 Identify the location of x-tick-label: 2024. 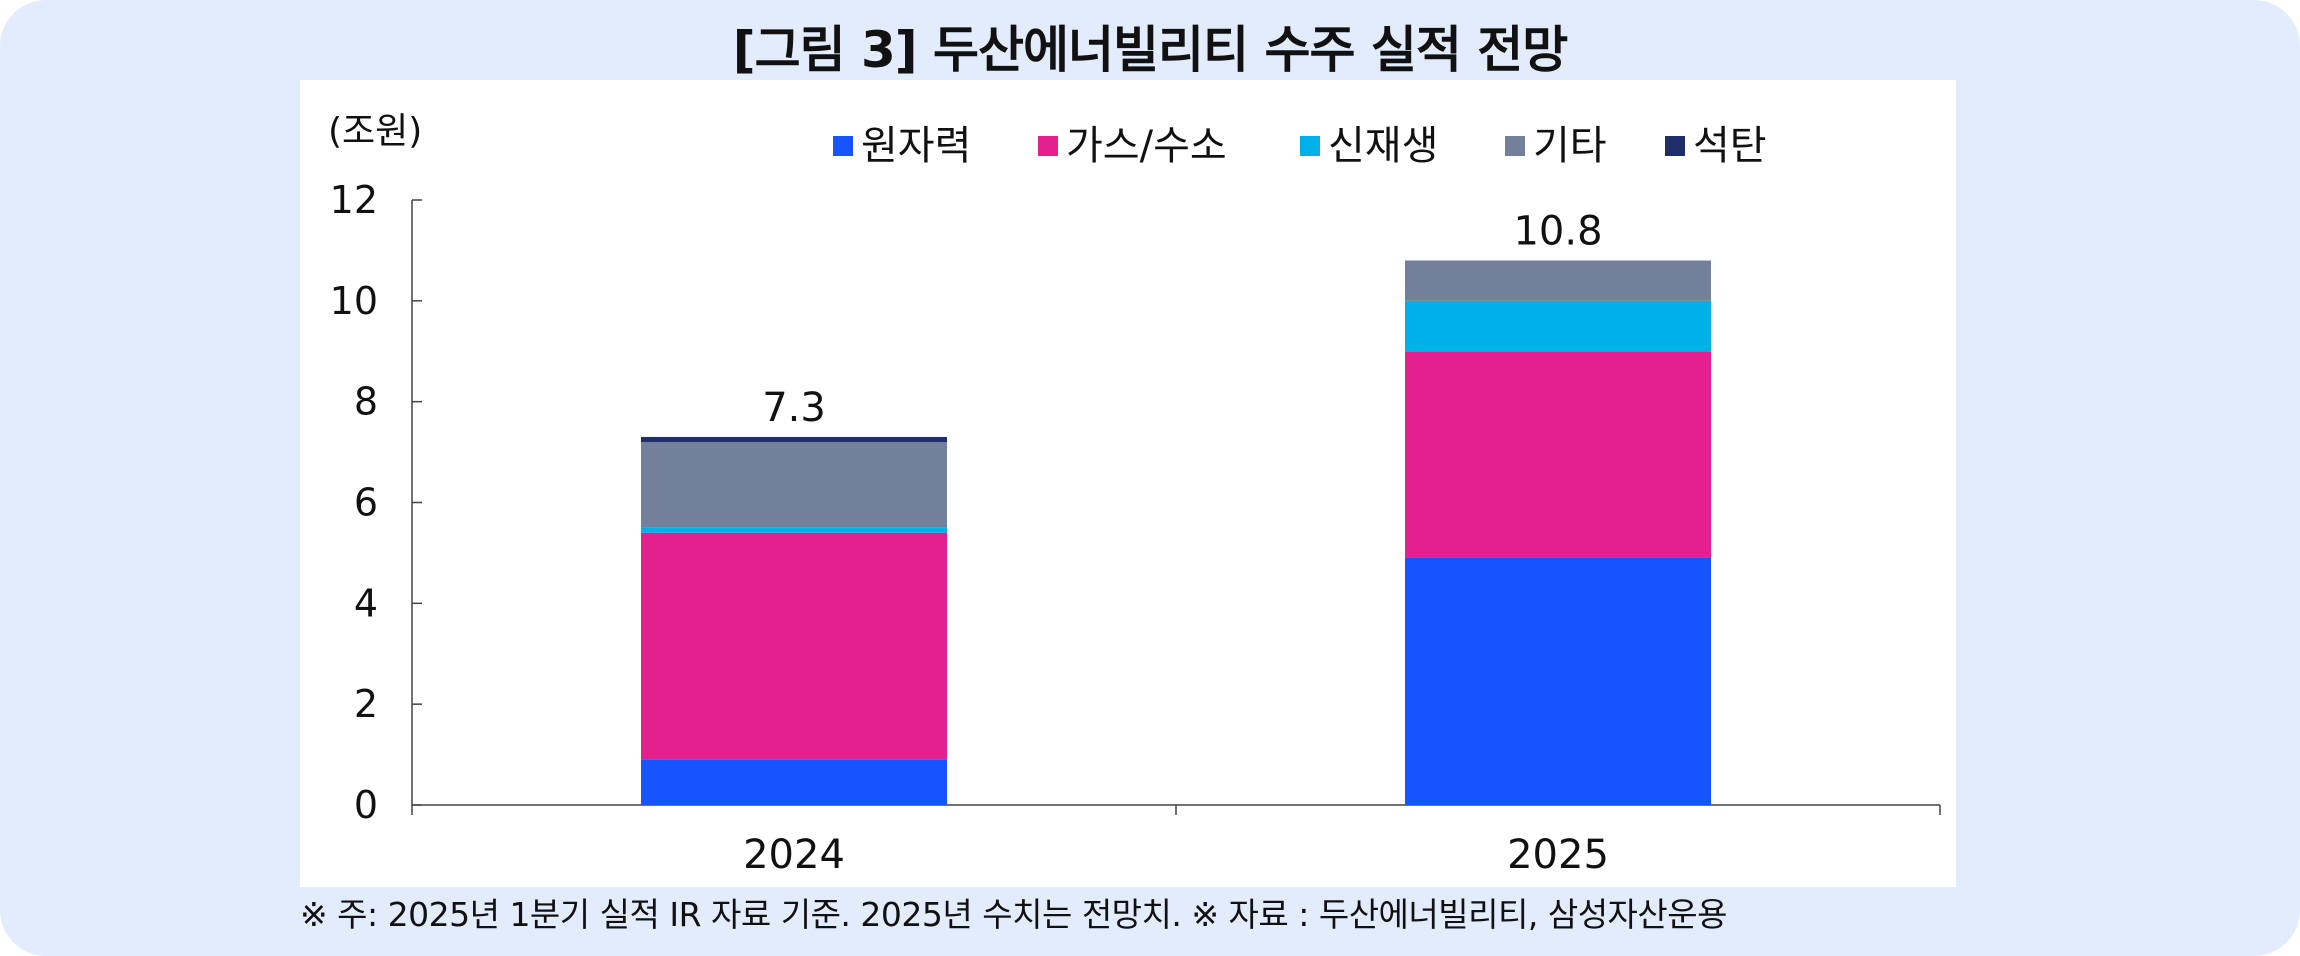
(794, 855).